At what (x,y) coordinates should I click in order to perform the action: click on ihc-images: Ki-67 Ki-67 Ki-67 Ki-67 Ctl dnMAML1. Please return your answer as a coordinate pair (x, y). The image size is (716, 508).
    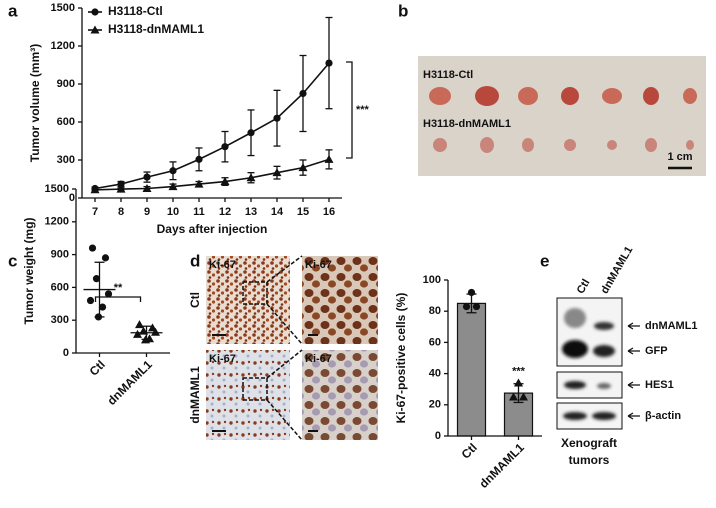
    Looking at the image, I should click on (283, 348).